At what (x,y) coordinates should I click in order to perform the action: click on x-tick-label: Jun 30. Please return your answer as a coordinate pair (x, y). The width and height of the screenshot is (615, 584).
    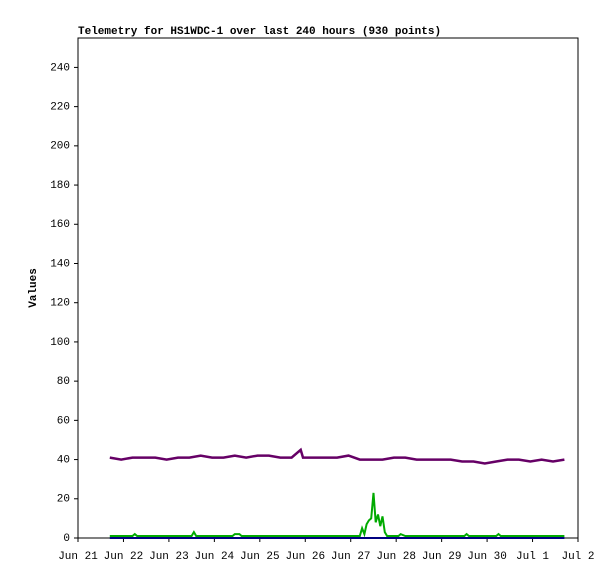
    Looking at the image, I should click on (487, 557).